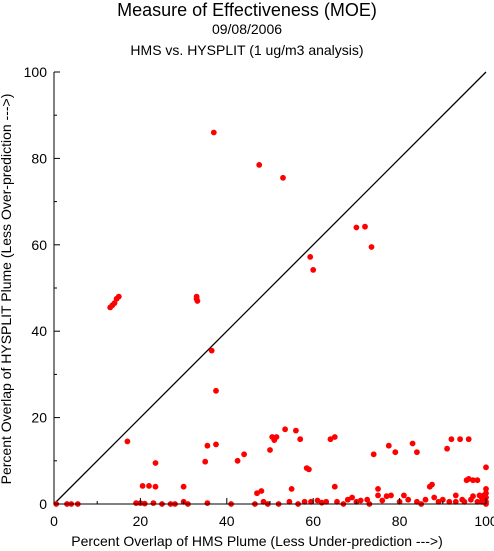 The image size is (494, 551). I want to click on chart-subtitle: HMS vs. HYSPLIT (1 ug/m3 analysis), so click(247, 50).